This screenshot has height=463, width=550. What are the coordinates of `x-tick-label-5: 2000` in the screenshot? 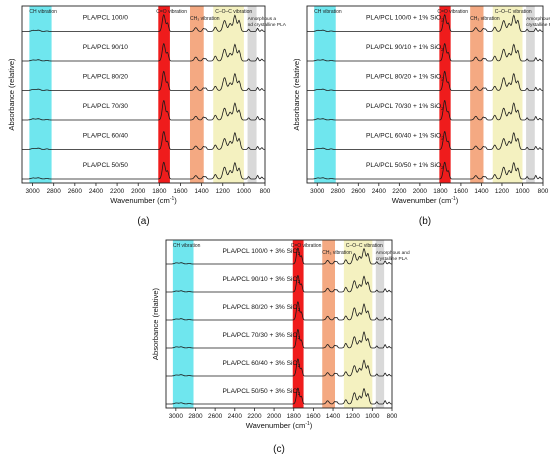 It's located at (274, 416).